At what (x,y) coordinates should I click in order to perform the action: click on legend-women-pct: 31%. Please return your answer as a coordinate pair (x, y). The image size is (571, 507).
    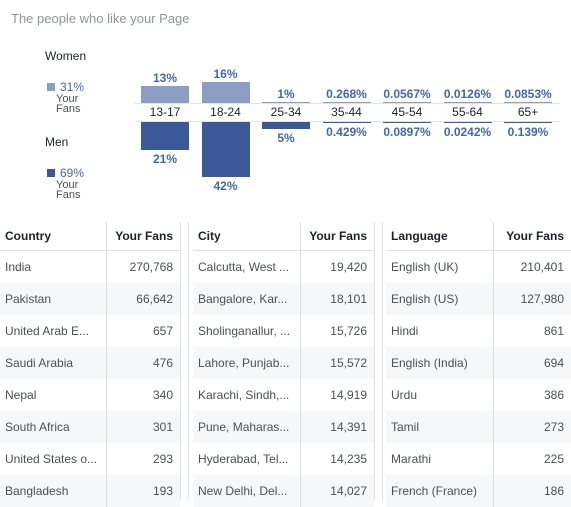
    Looking at the image, I should click on (65, 87).